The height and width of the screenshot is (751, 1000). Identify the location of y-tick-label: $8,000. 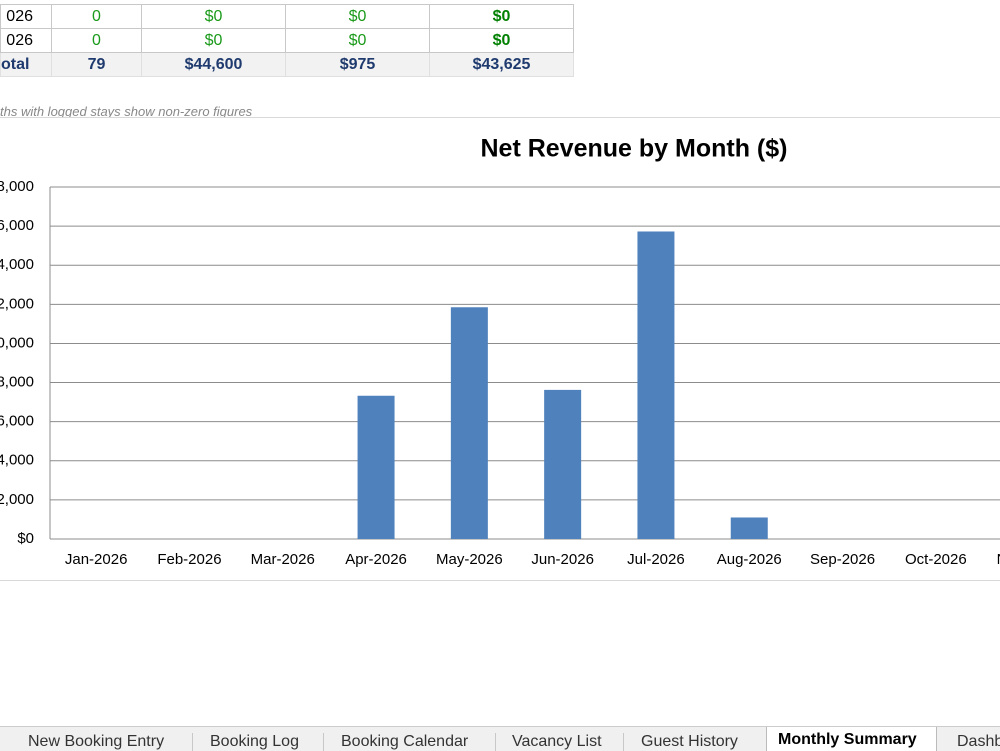
(17, 382).